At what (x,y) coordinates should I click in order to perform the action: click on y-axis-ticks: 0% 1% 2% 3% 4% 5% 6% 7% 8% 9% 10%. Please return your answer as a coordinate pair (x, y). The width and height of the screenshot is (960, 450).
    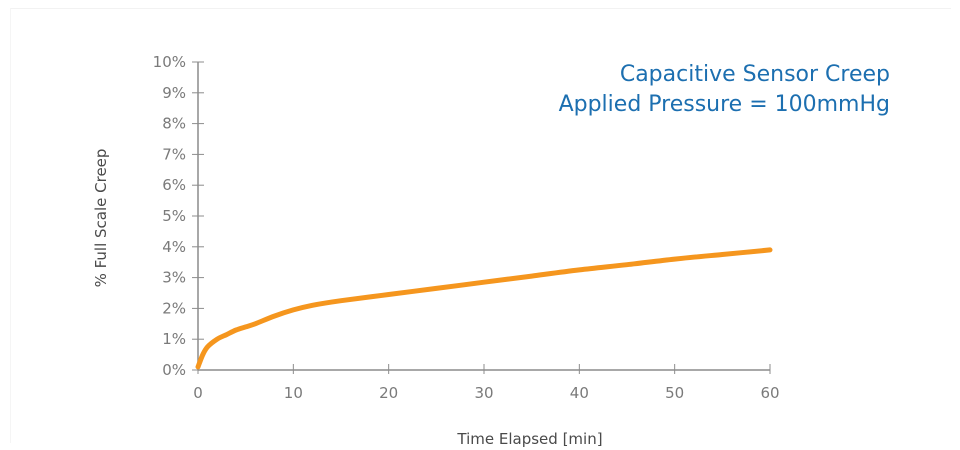
    Looking at the image, I should click on (178, 216).